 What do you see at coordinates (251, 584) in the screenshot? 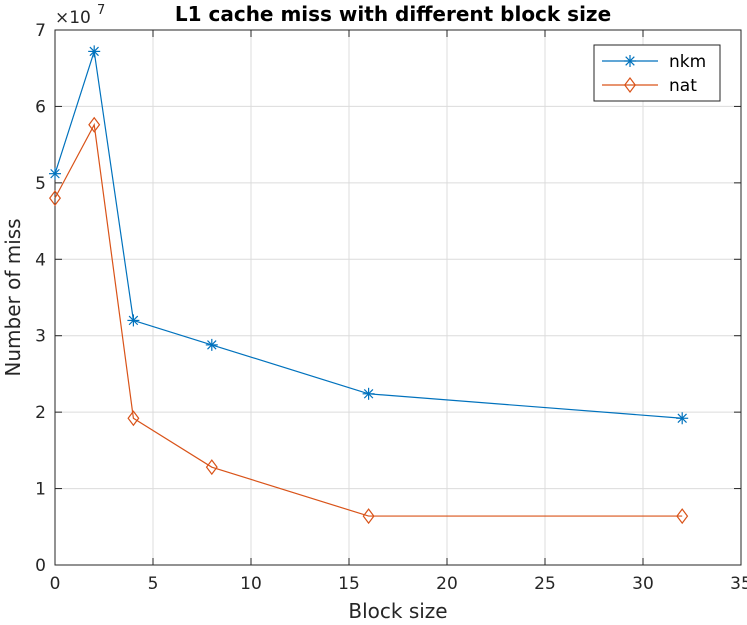
I see `x-tick-label: 10` at bounding box center [251, 584].